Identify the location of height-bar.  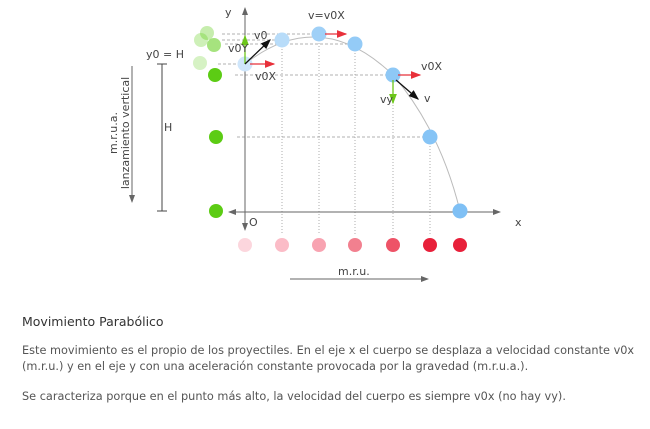
(162, 137).